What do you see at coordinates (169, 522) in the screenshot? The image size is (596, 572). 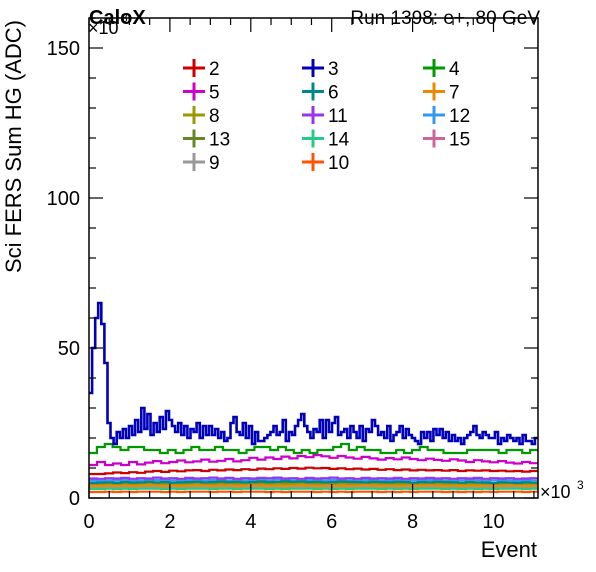 I see `x-tick-label: 2` at bounding box center [169, 522].